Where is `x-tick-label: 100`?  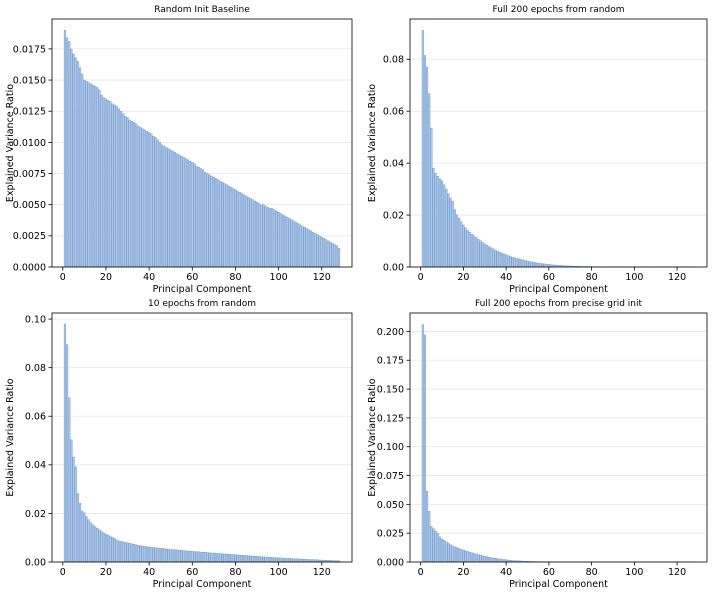 x-tick-label: 100 is located at coordinates (634, 572).